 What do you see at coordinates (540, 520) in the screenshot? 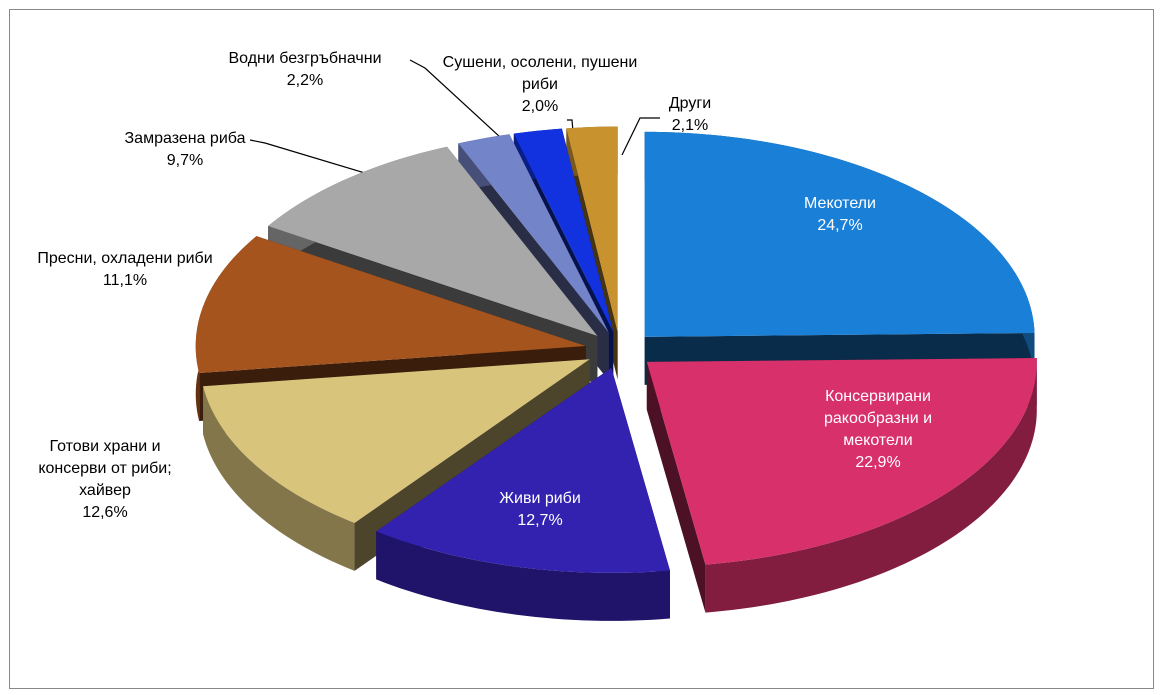
I see `value-label: 12,7%` at bounding box center [540, 520].